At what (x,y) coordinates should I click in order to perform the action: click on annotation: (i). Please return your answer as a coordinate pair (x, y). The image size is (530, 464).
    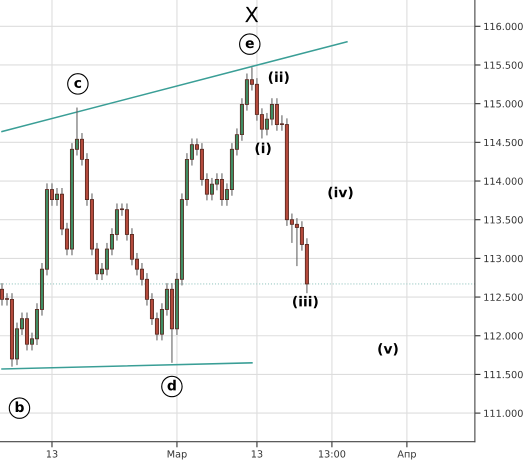
    Looking at the image, I should click on (263, 148).